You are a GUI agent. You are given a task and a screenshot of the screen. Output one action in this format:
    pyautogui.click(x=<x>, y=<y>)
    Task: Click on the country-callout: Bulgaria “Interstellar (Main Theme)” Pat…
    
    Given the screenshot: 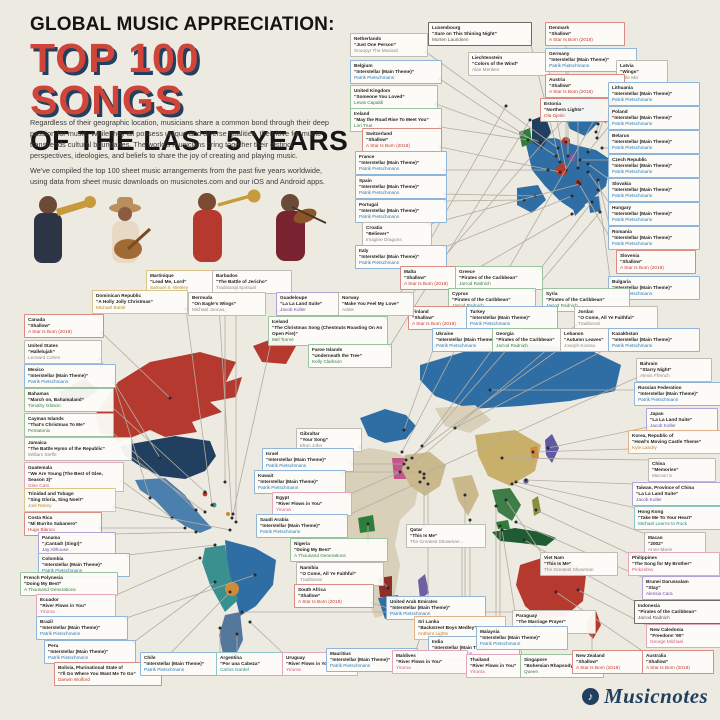 What is the action you would take?
    pyautogui.click(x=654, y=288)
    